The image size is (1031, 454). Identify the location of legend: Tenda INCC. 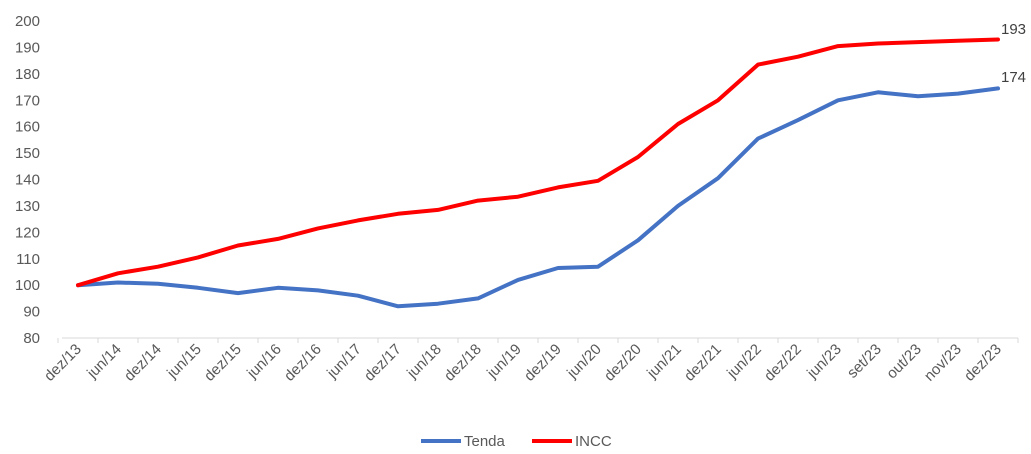
(516, 441).